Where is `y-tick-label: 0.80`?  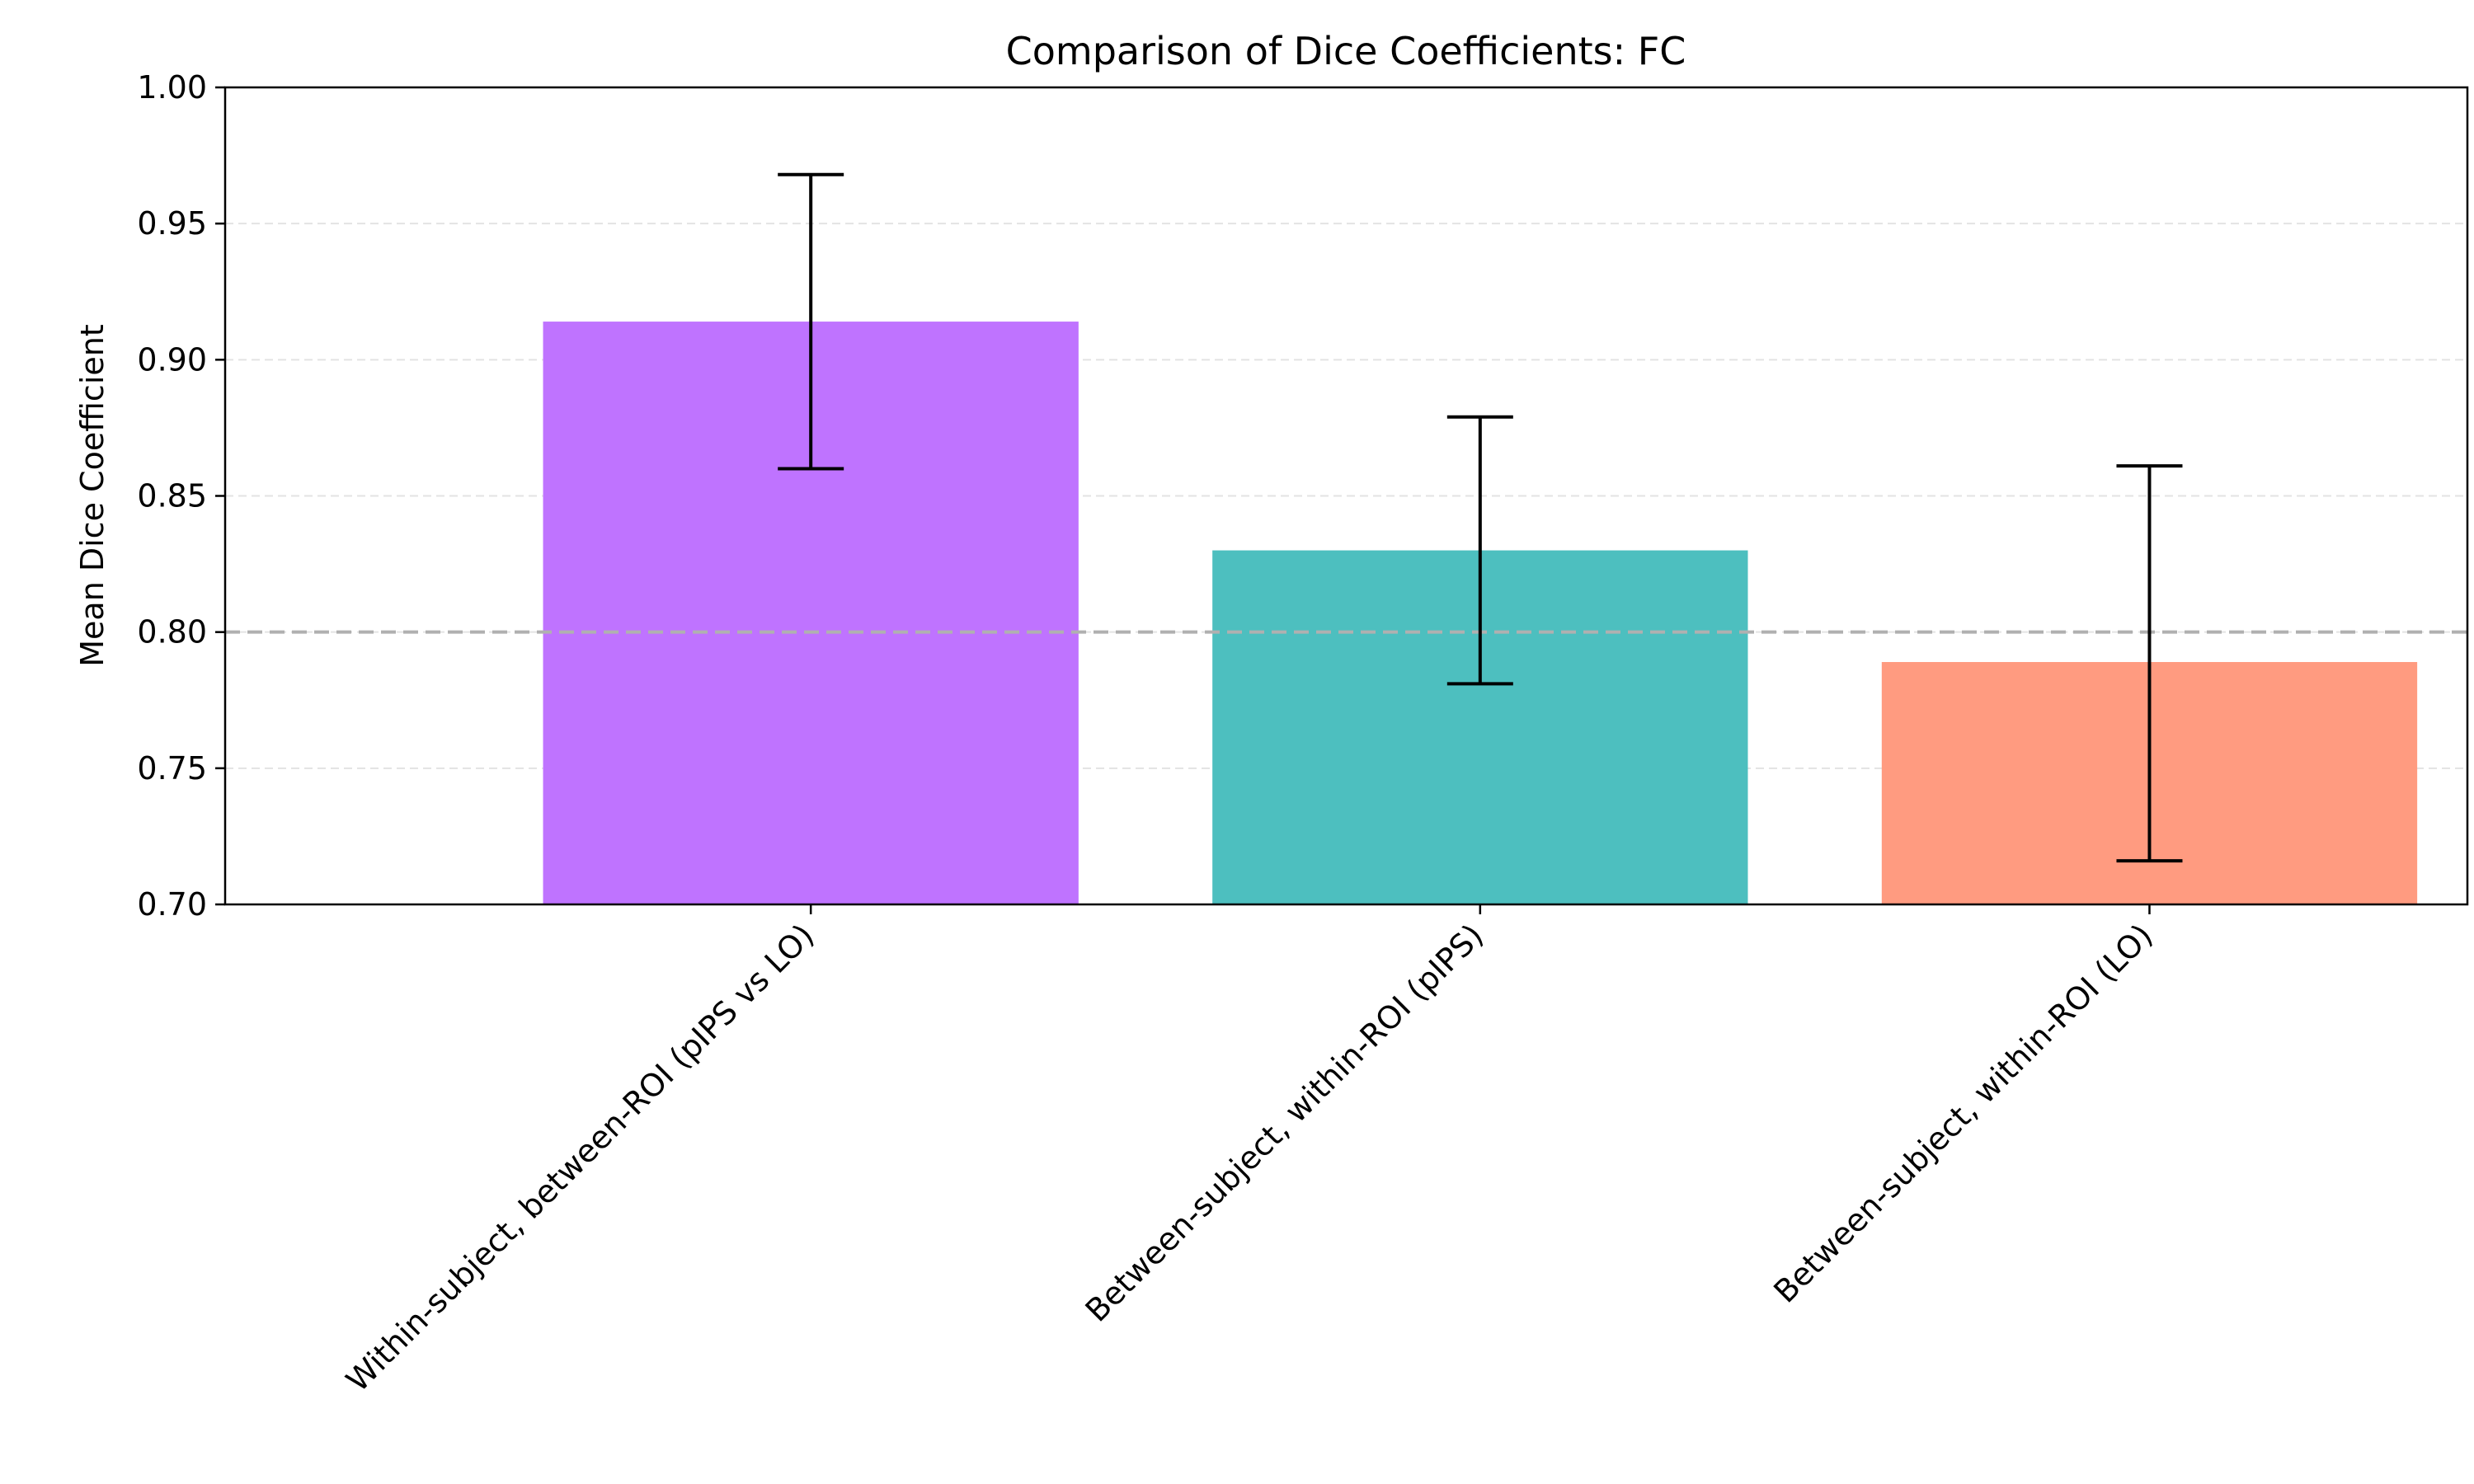
y-tick-label: 0.80 is located at coordinates (172, 632).